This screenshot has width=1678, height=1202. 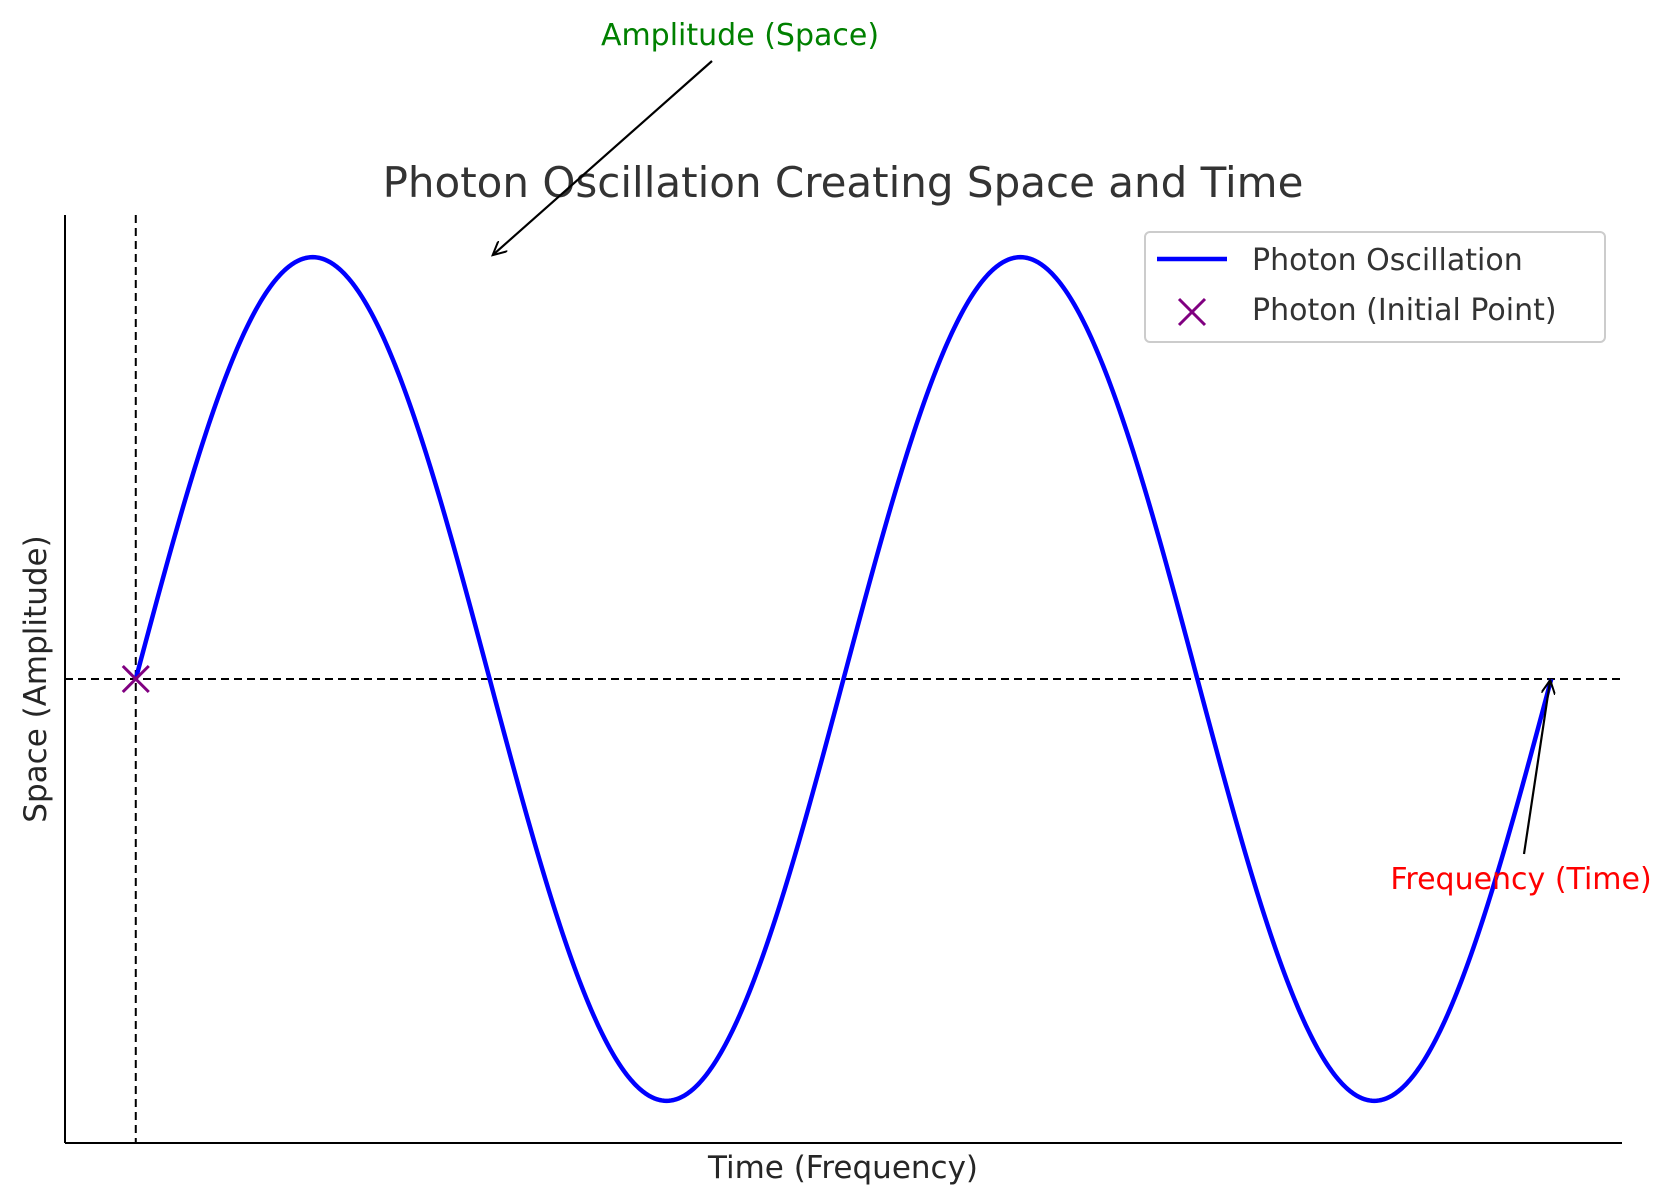 I want to click on legend-frame, so click(x=1375, y=287).